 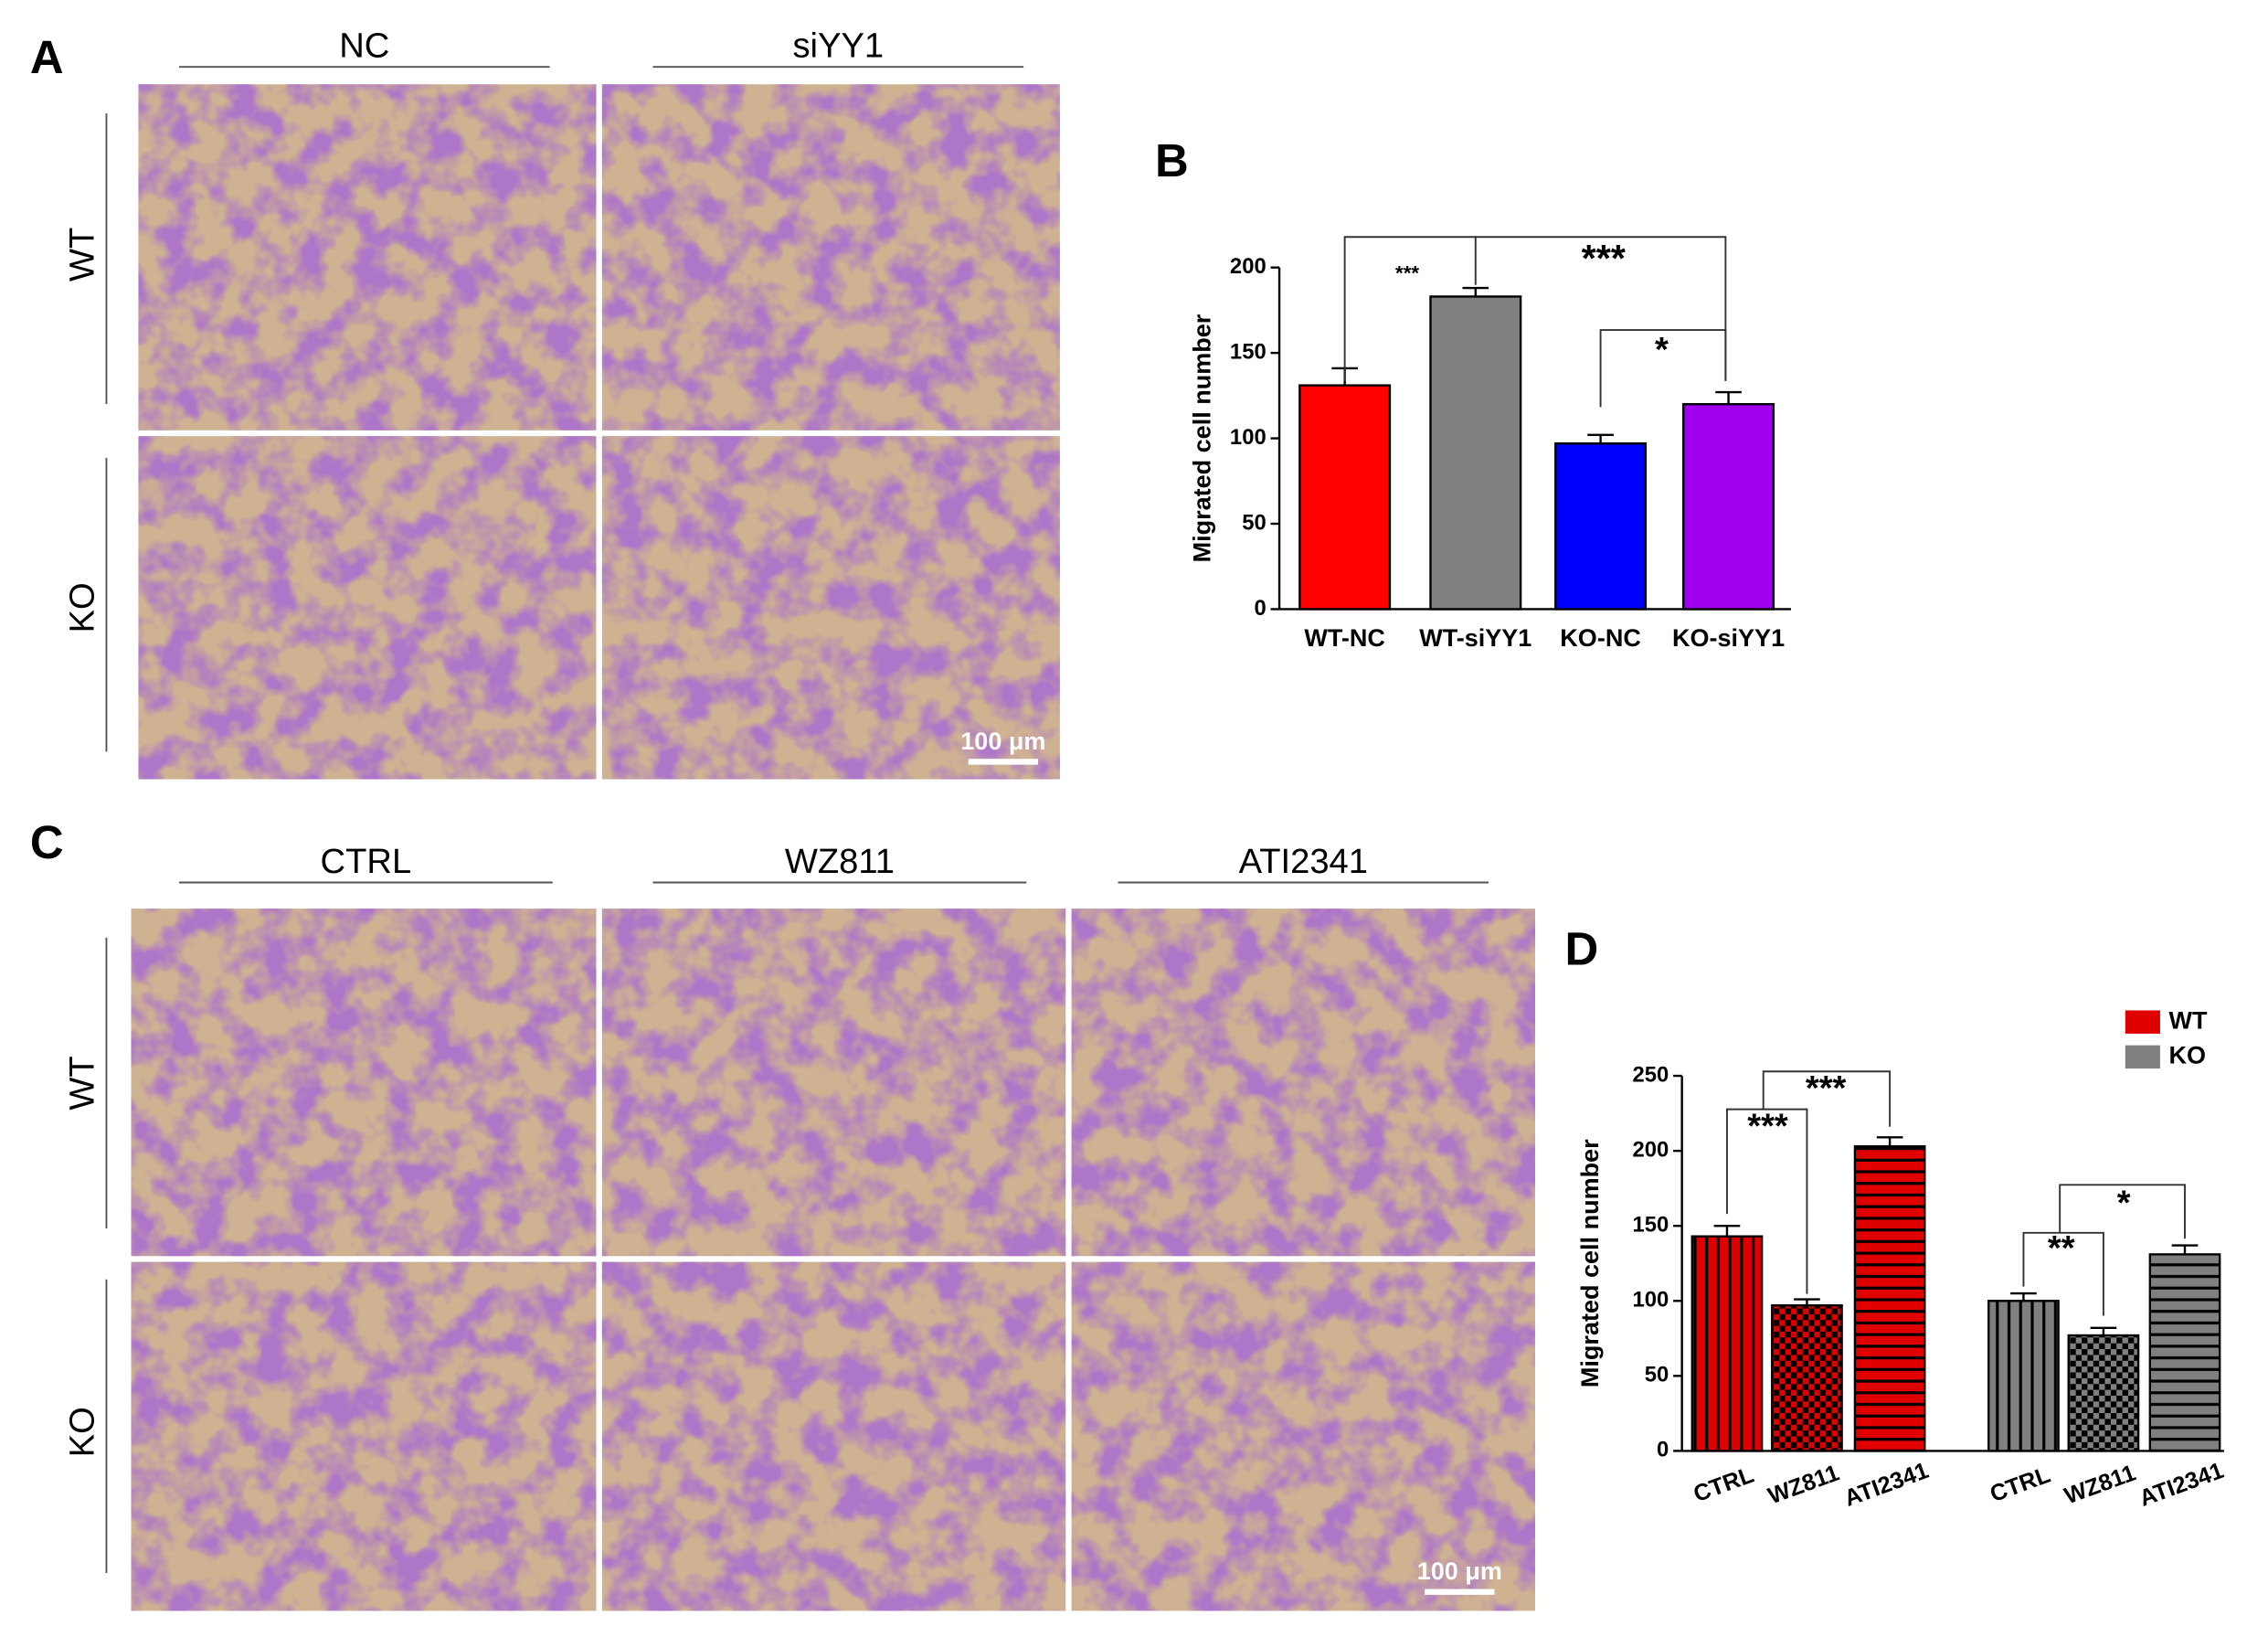 What do you see at coordinates (2187, 1020) in the screenshot?
I see `legend-label: WT` at bounding box center [2187, 1020].